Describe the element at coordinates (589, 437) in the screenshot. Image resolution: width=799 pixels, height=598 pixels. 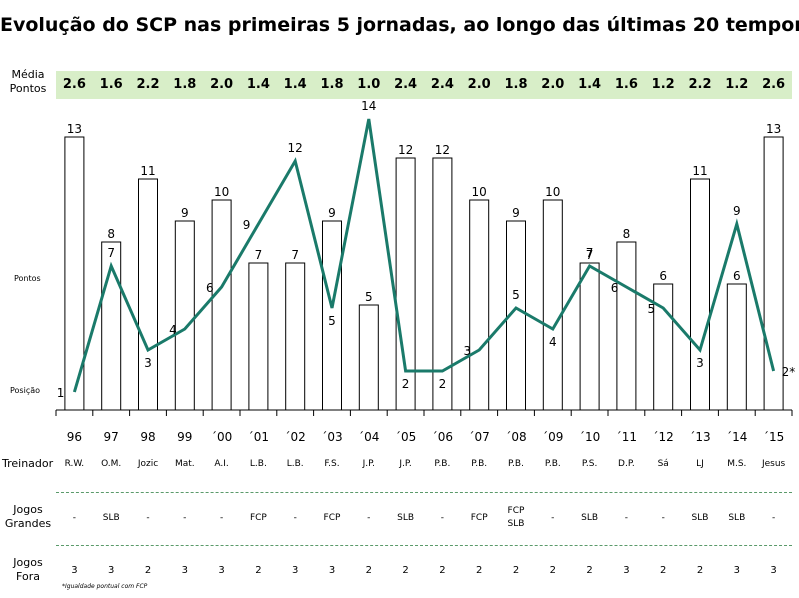
I see `season-label-14: ´10` at that location.